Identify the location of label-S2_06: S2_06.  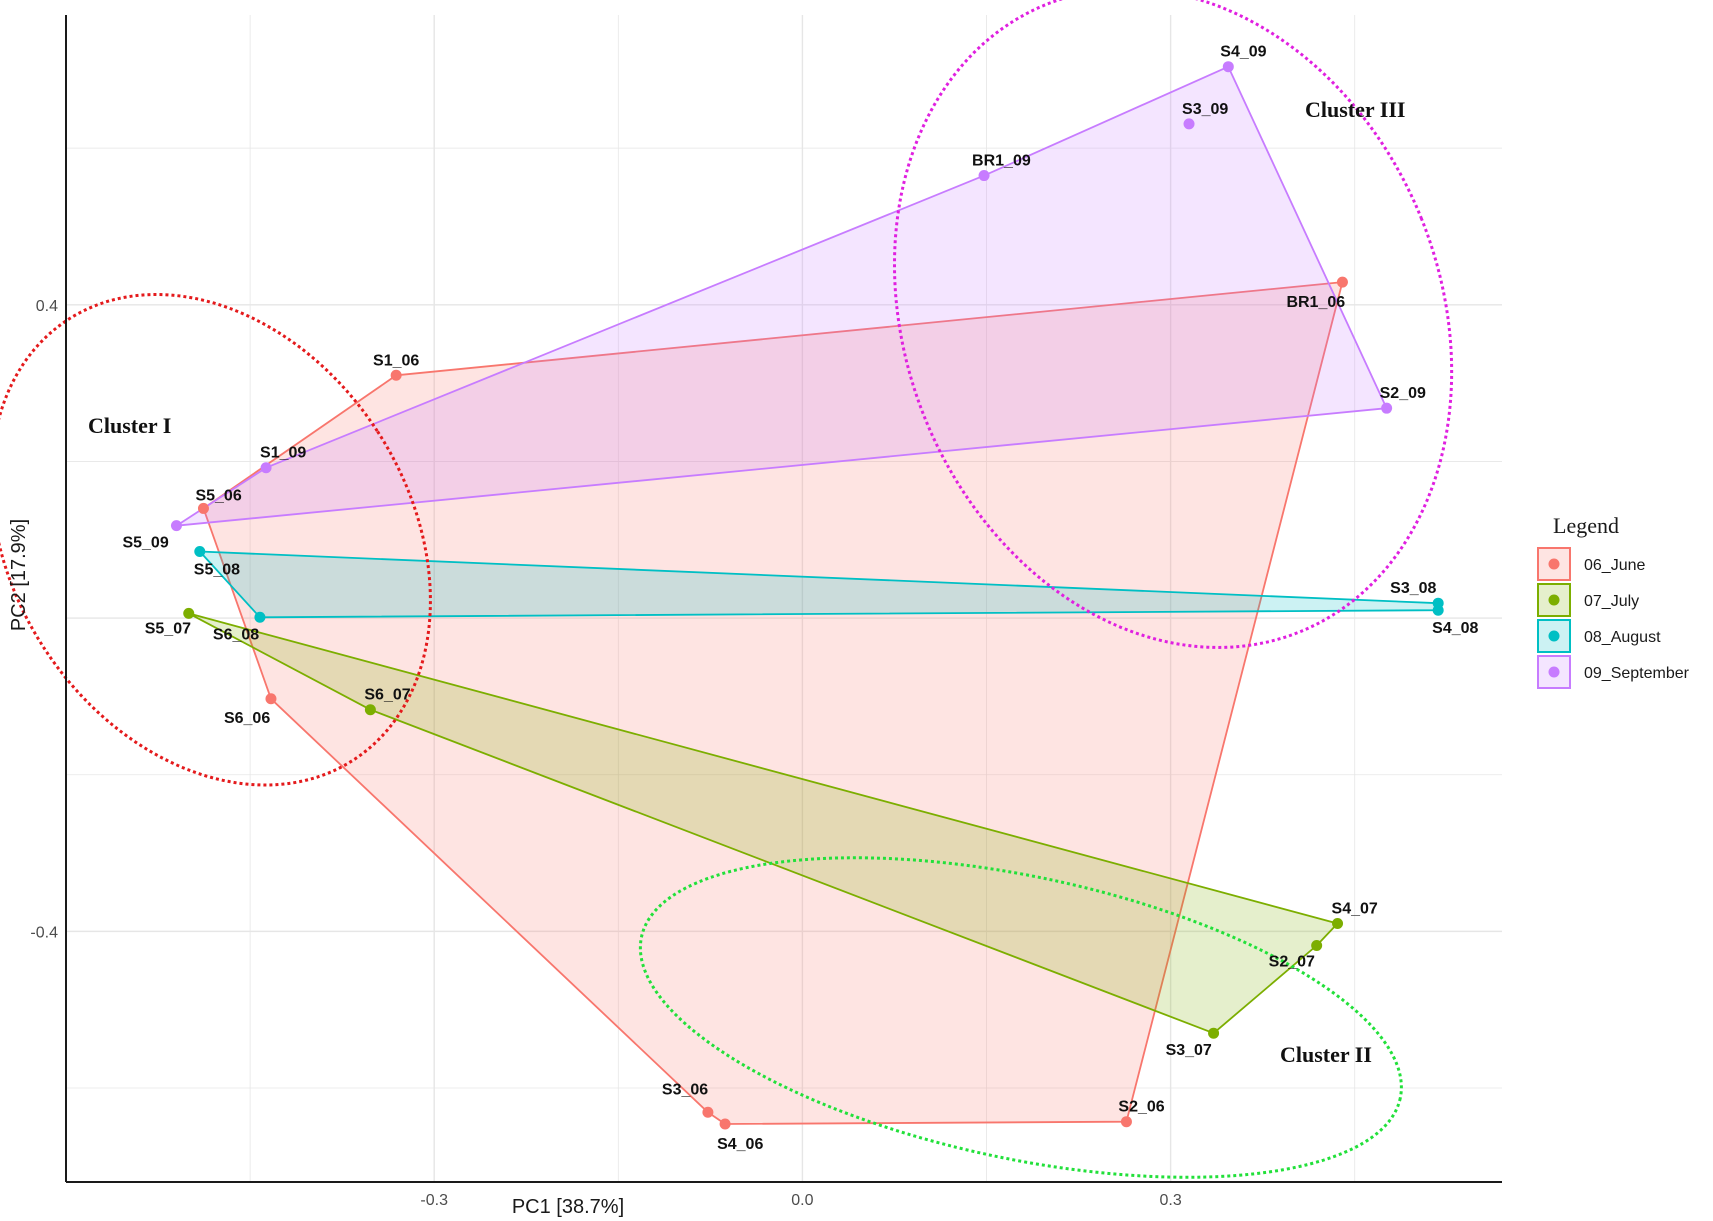
(1141, 1107).